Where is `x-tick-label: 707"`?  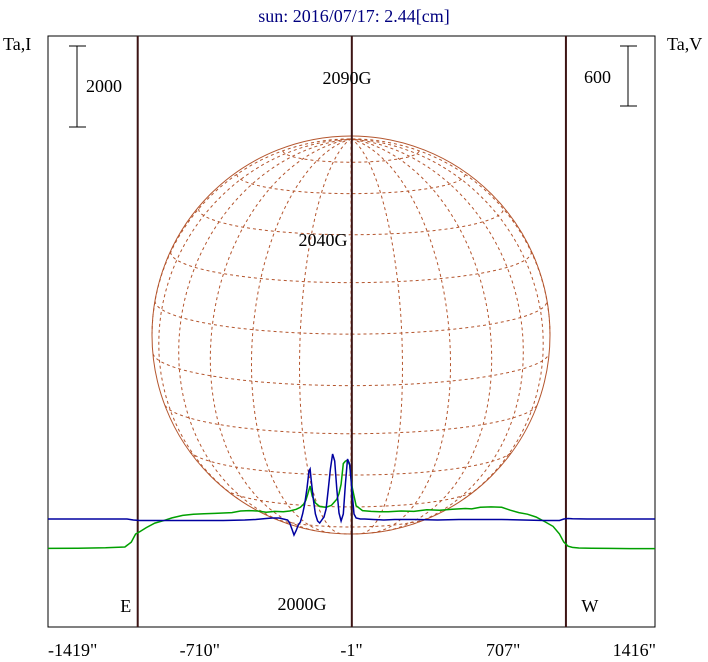 x-tick-label: 707" is located at coordinates (503, 650).